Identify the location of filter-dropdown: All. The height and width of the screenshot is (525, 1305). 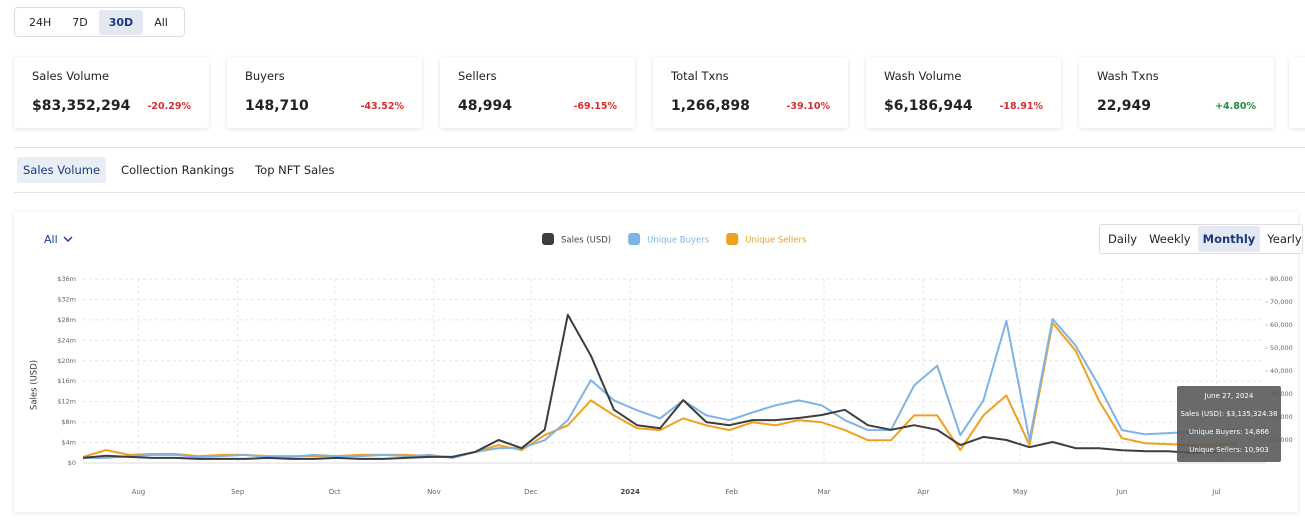
(51, 239).